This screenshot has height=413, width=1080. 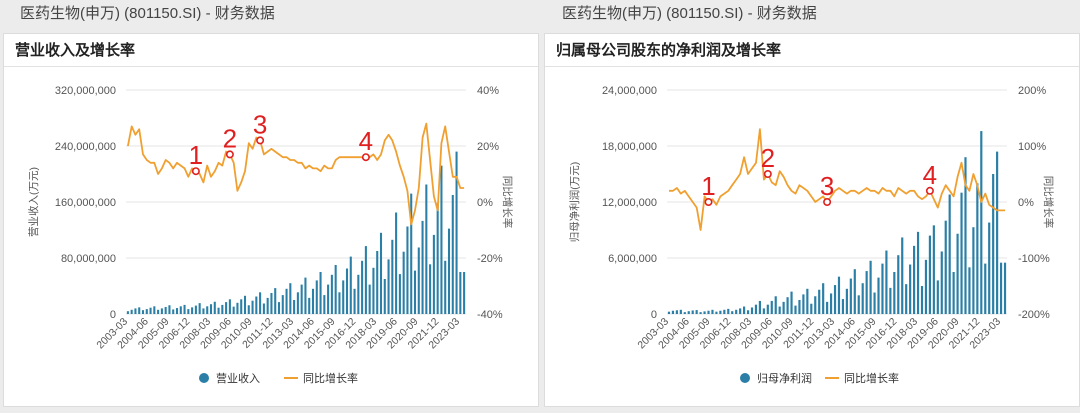 What do you see at coordinates (1048, 202) in the screenshot?
I see `y2-axis-title: 同比增长率` at bounding box center [1048, 202].